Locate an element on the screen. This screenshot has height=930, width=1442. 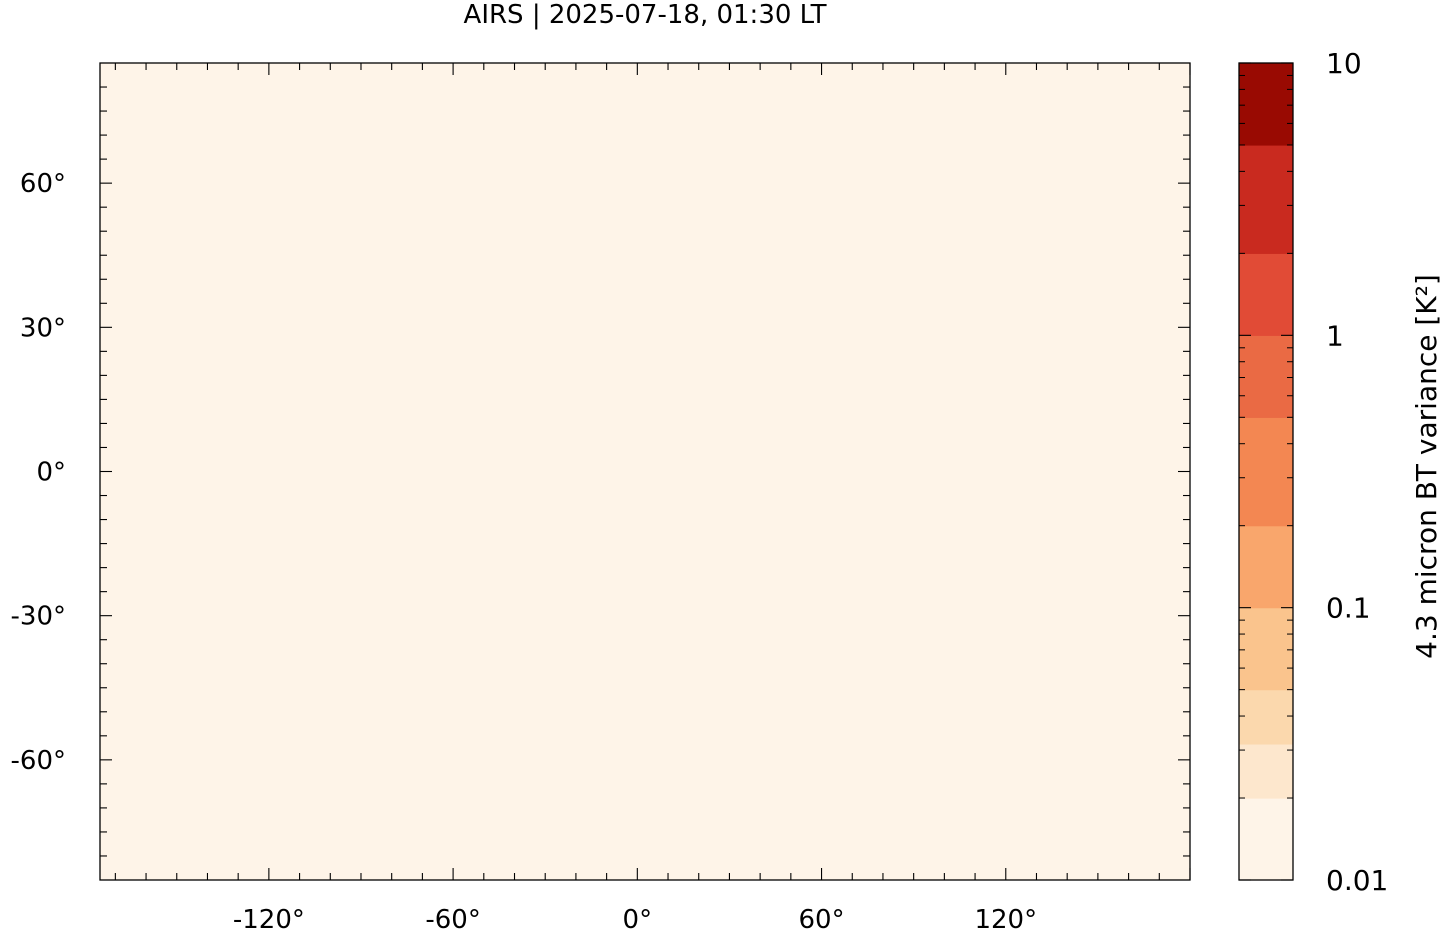
chart-title: AIRS | 2025-07-18, 01:30 LT is located at coordinates (645, 15).